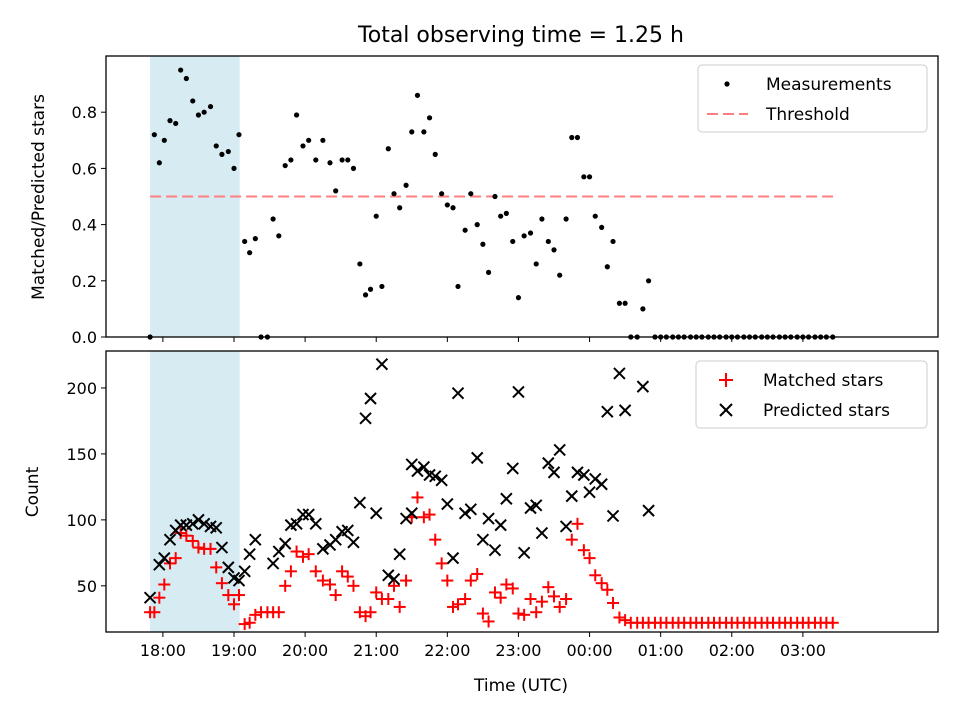 The width and height of the screenshot is (960, 720). Describe the element at coordinates (518, 650) in the screenshot. I see `x-tick-label: 23:00` at that location.